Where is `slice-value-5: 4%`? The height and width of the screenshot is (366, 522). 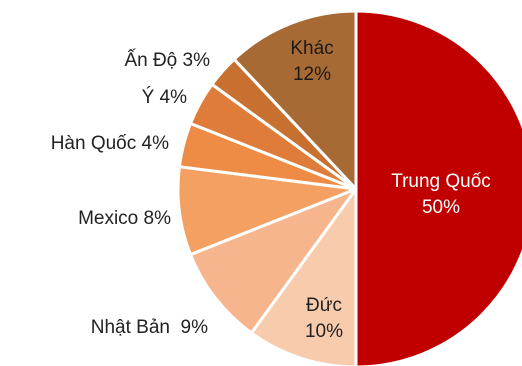
slice-value-5: 4% is located at coordinates (156, 143).